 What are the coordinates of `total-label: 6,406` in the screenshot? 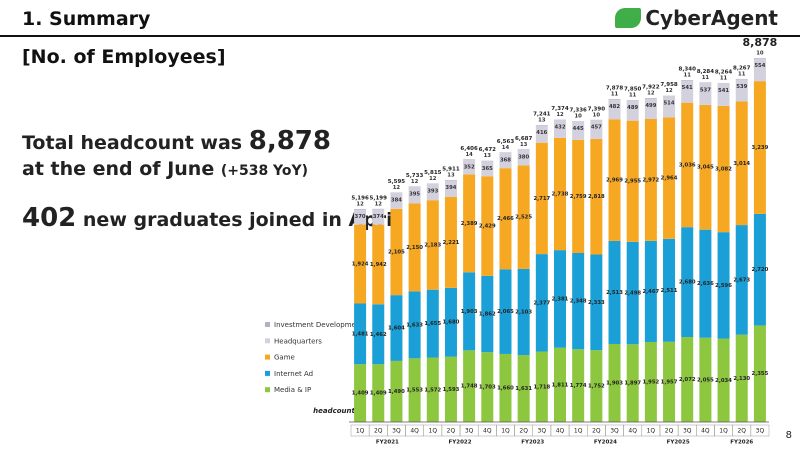 It's located at (469, 149).